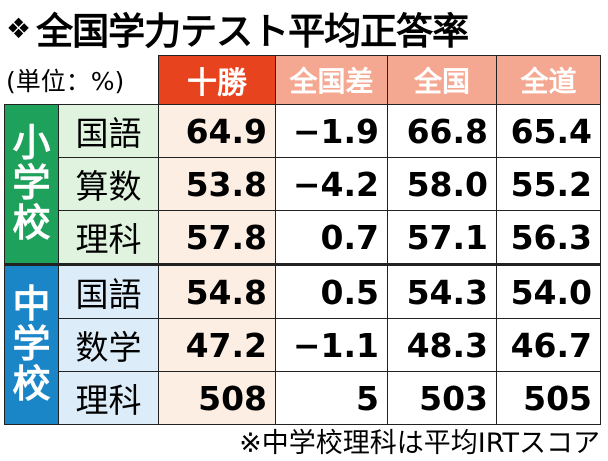  I want to click on value-cell: 54.3, so click(442, 291).